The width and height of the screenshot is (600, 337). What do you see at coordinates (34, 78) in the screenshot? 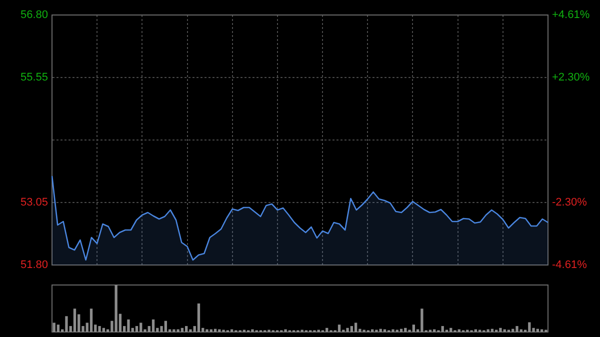
I see `y-tick-label: 55.55` at bounding box center [34, 78].